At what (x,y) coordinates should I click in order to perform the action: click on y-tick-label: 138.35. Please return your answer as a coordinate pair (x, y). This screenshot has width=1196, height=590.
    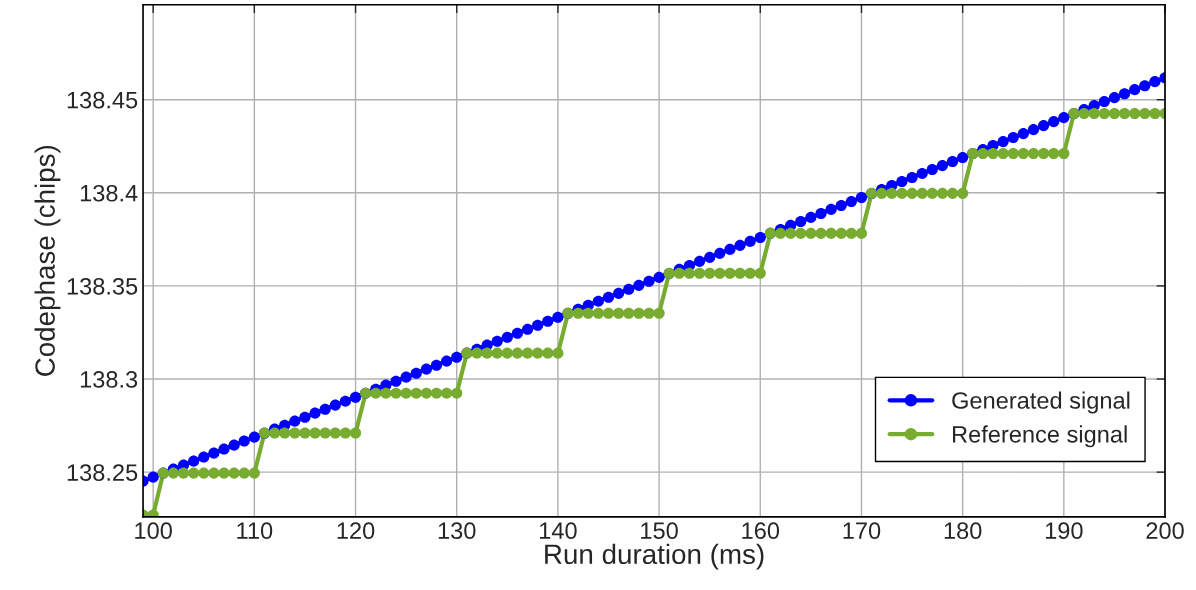
    Looking at the image, I should click on (102, 286).